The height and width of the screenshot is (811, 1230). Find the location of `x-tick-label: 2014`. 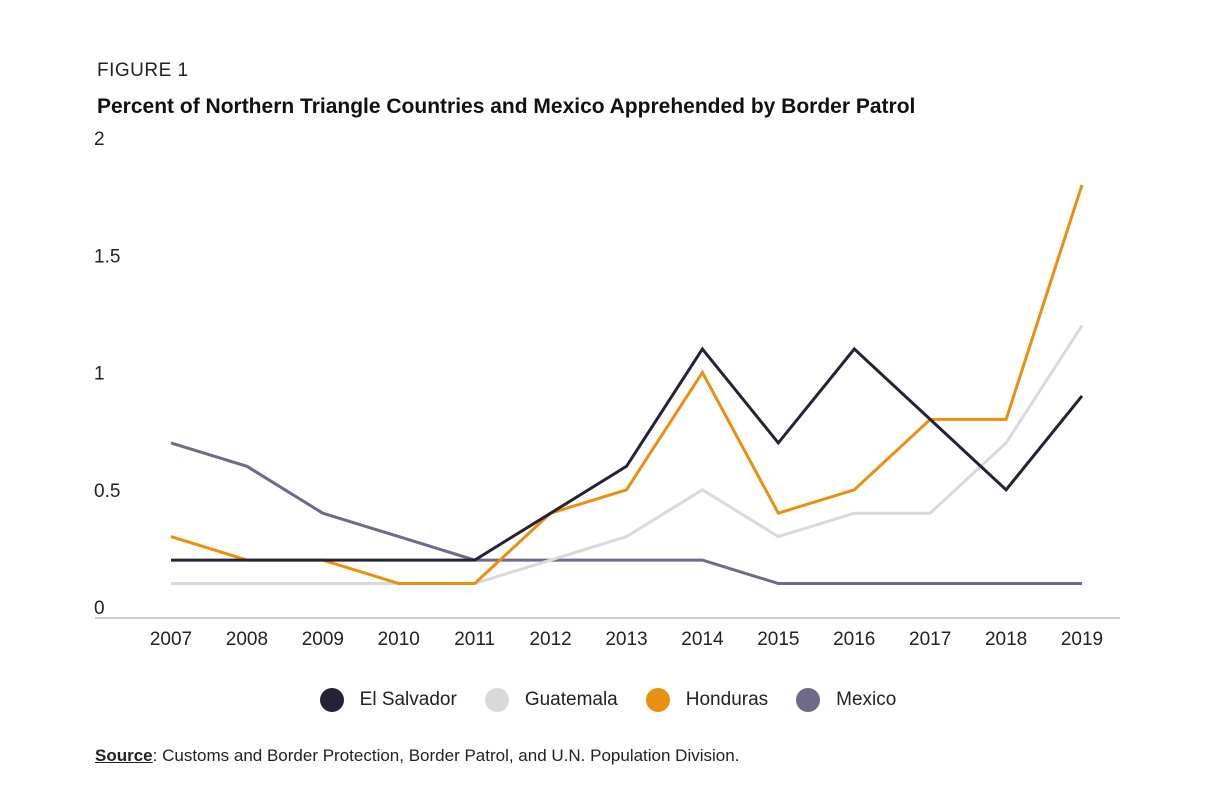

x-tick-label: 2014 is located at coordinates (702, 639).